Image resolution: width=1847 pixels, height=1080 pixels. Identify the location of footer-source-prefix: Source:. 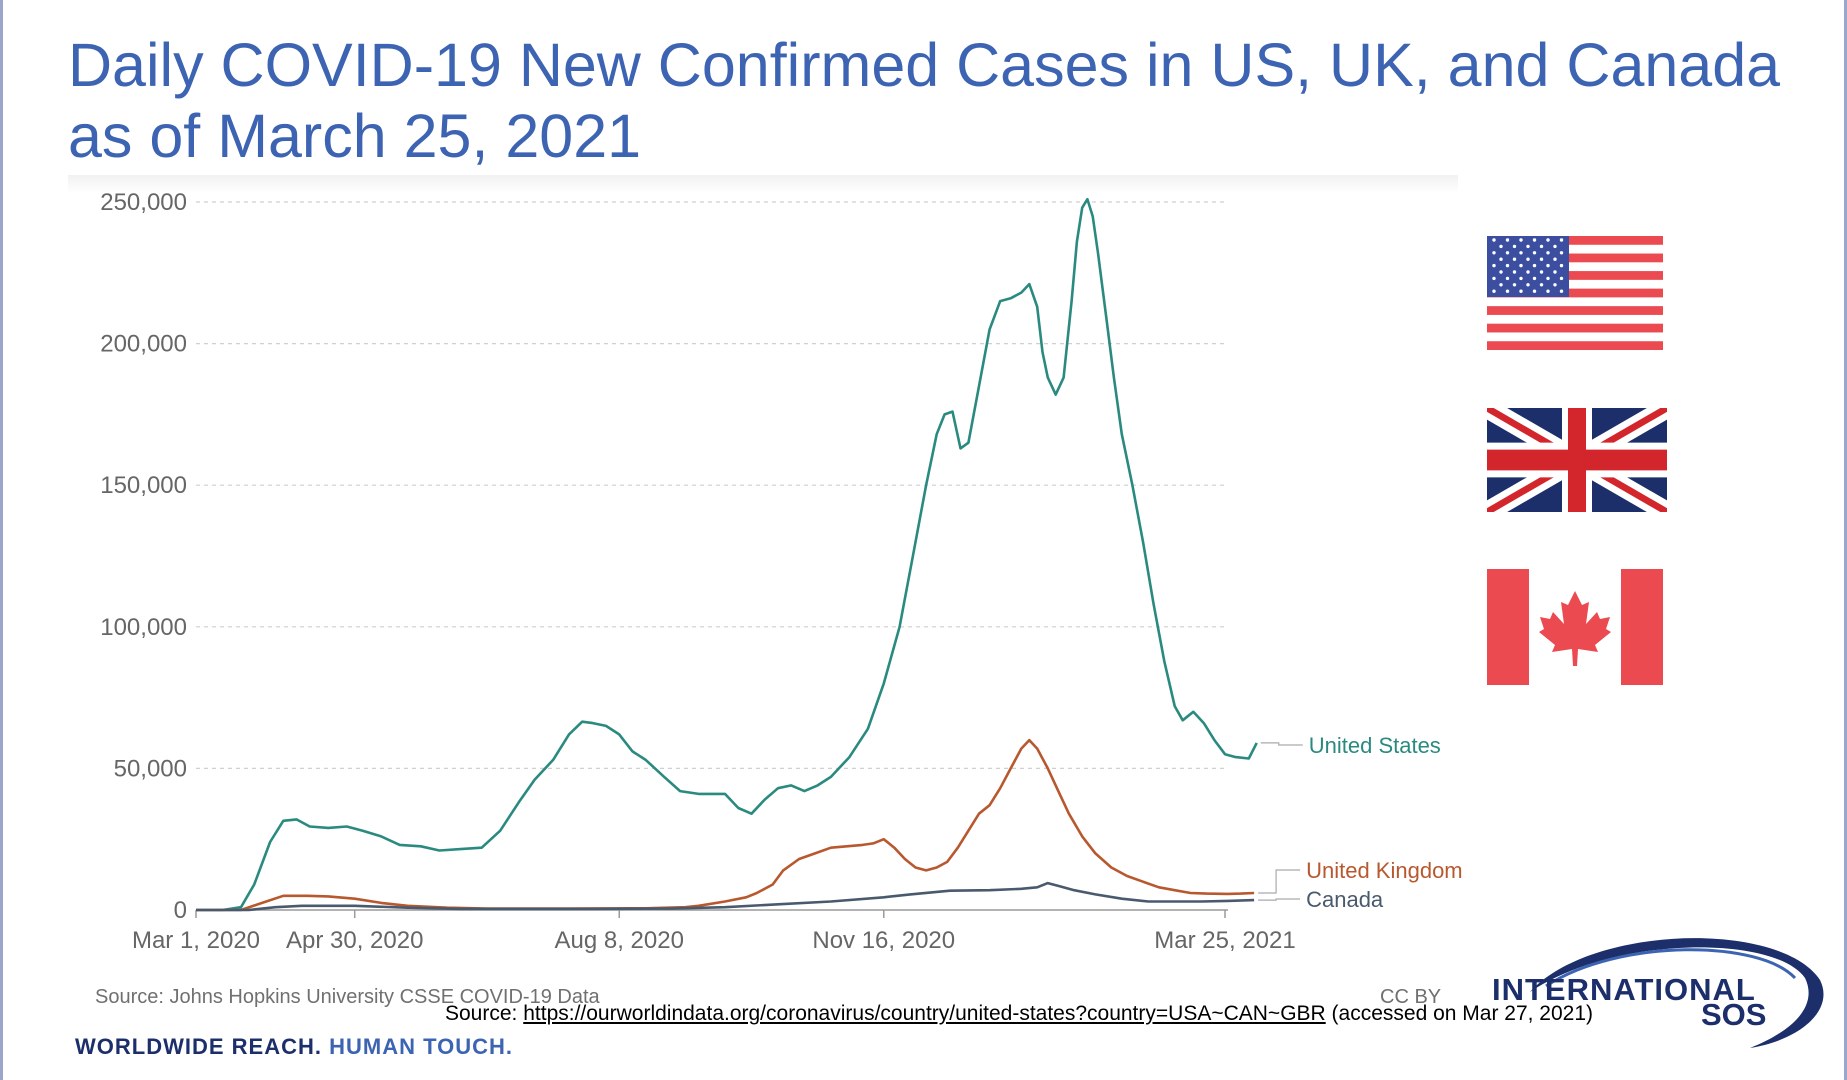
(484, 1013).